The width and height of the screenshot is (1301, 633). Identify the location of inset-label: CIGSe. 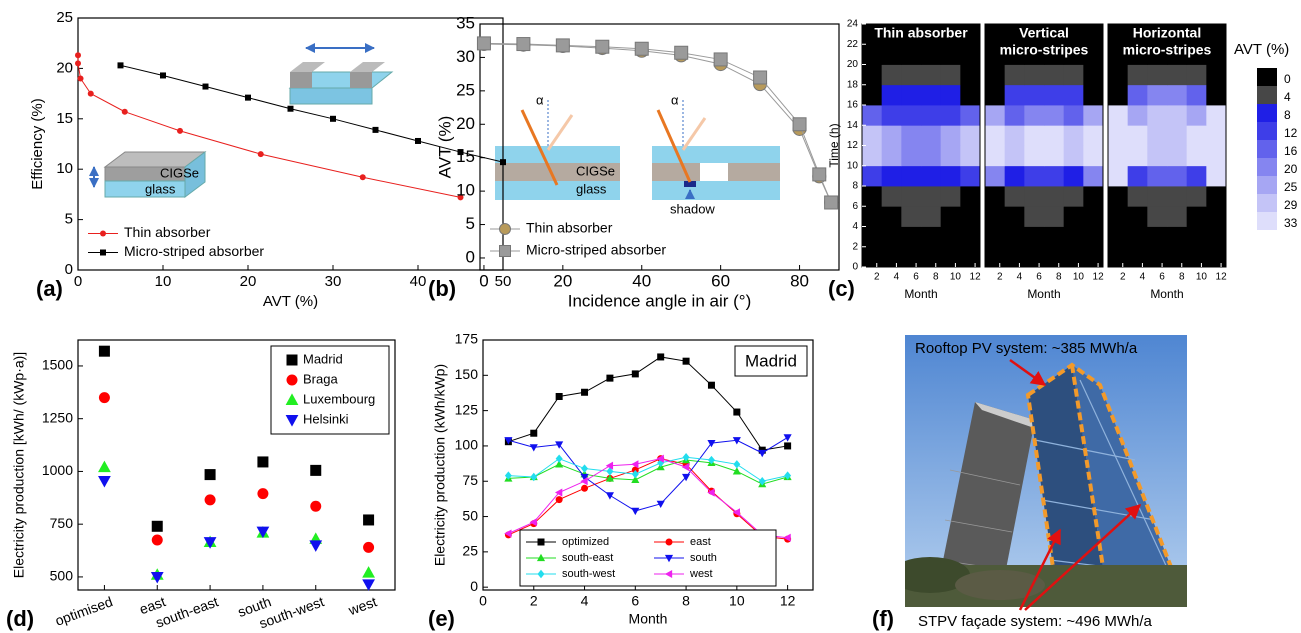
(595, 170).